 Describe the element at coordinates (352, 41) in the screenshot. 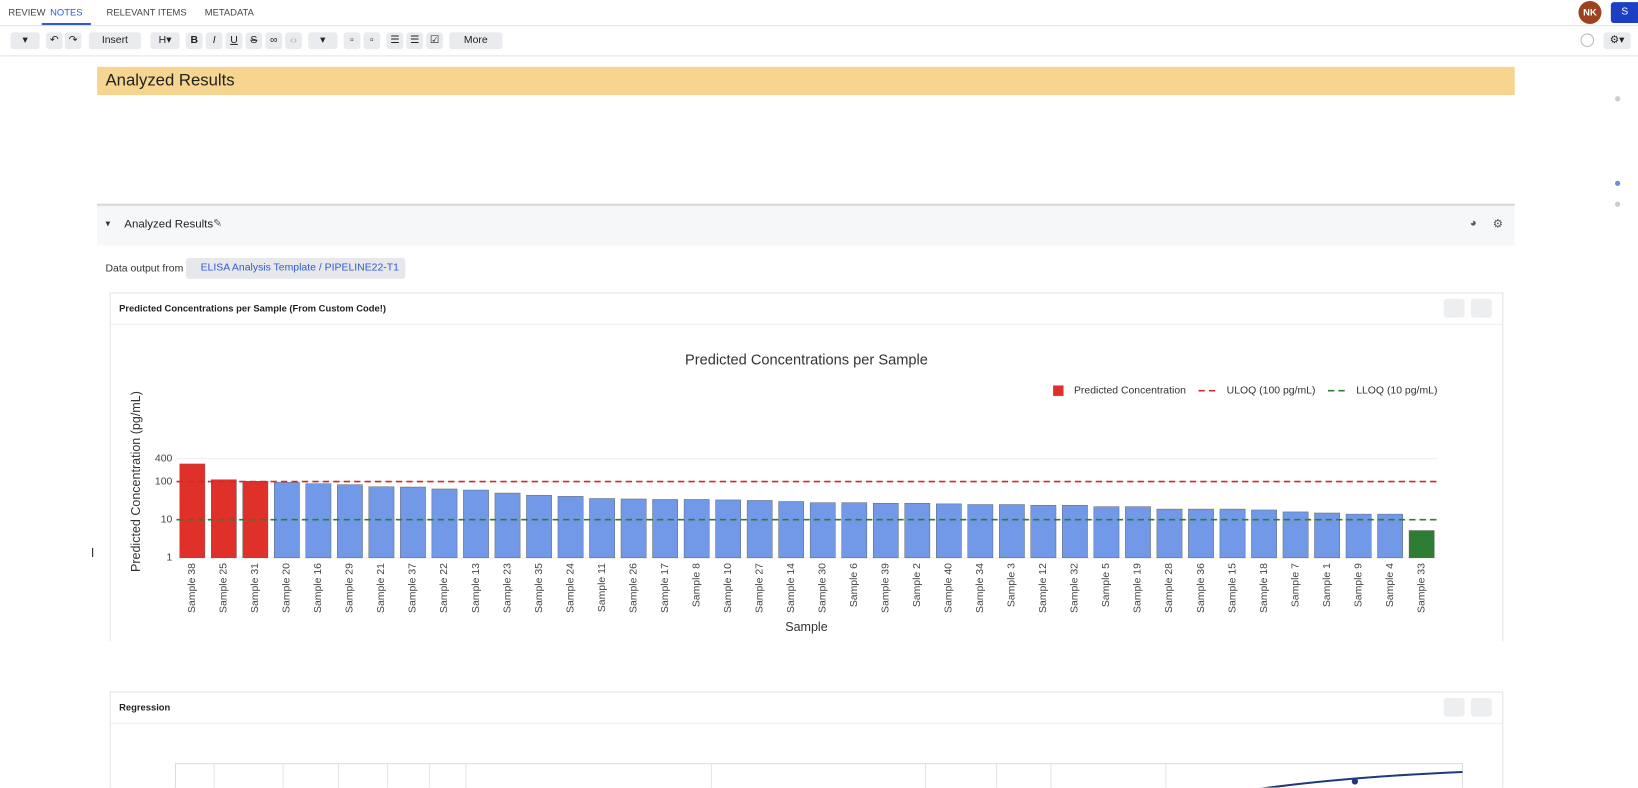

I see `subscript-button: ▫` at that location.